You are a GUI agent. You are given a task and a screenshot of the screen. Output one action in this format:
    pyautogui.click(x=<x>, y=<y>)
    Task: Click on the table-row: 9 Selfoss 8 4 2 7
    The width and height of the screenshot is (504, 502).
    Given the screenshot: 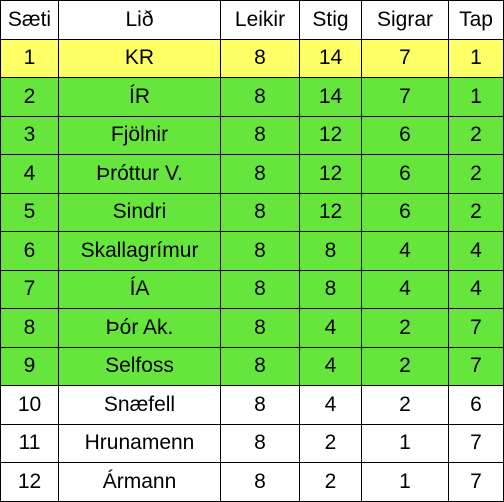 What is the action you would take?
    pyautogui.click(x=252, y=366)
    